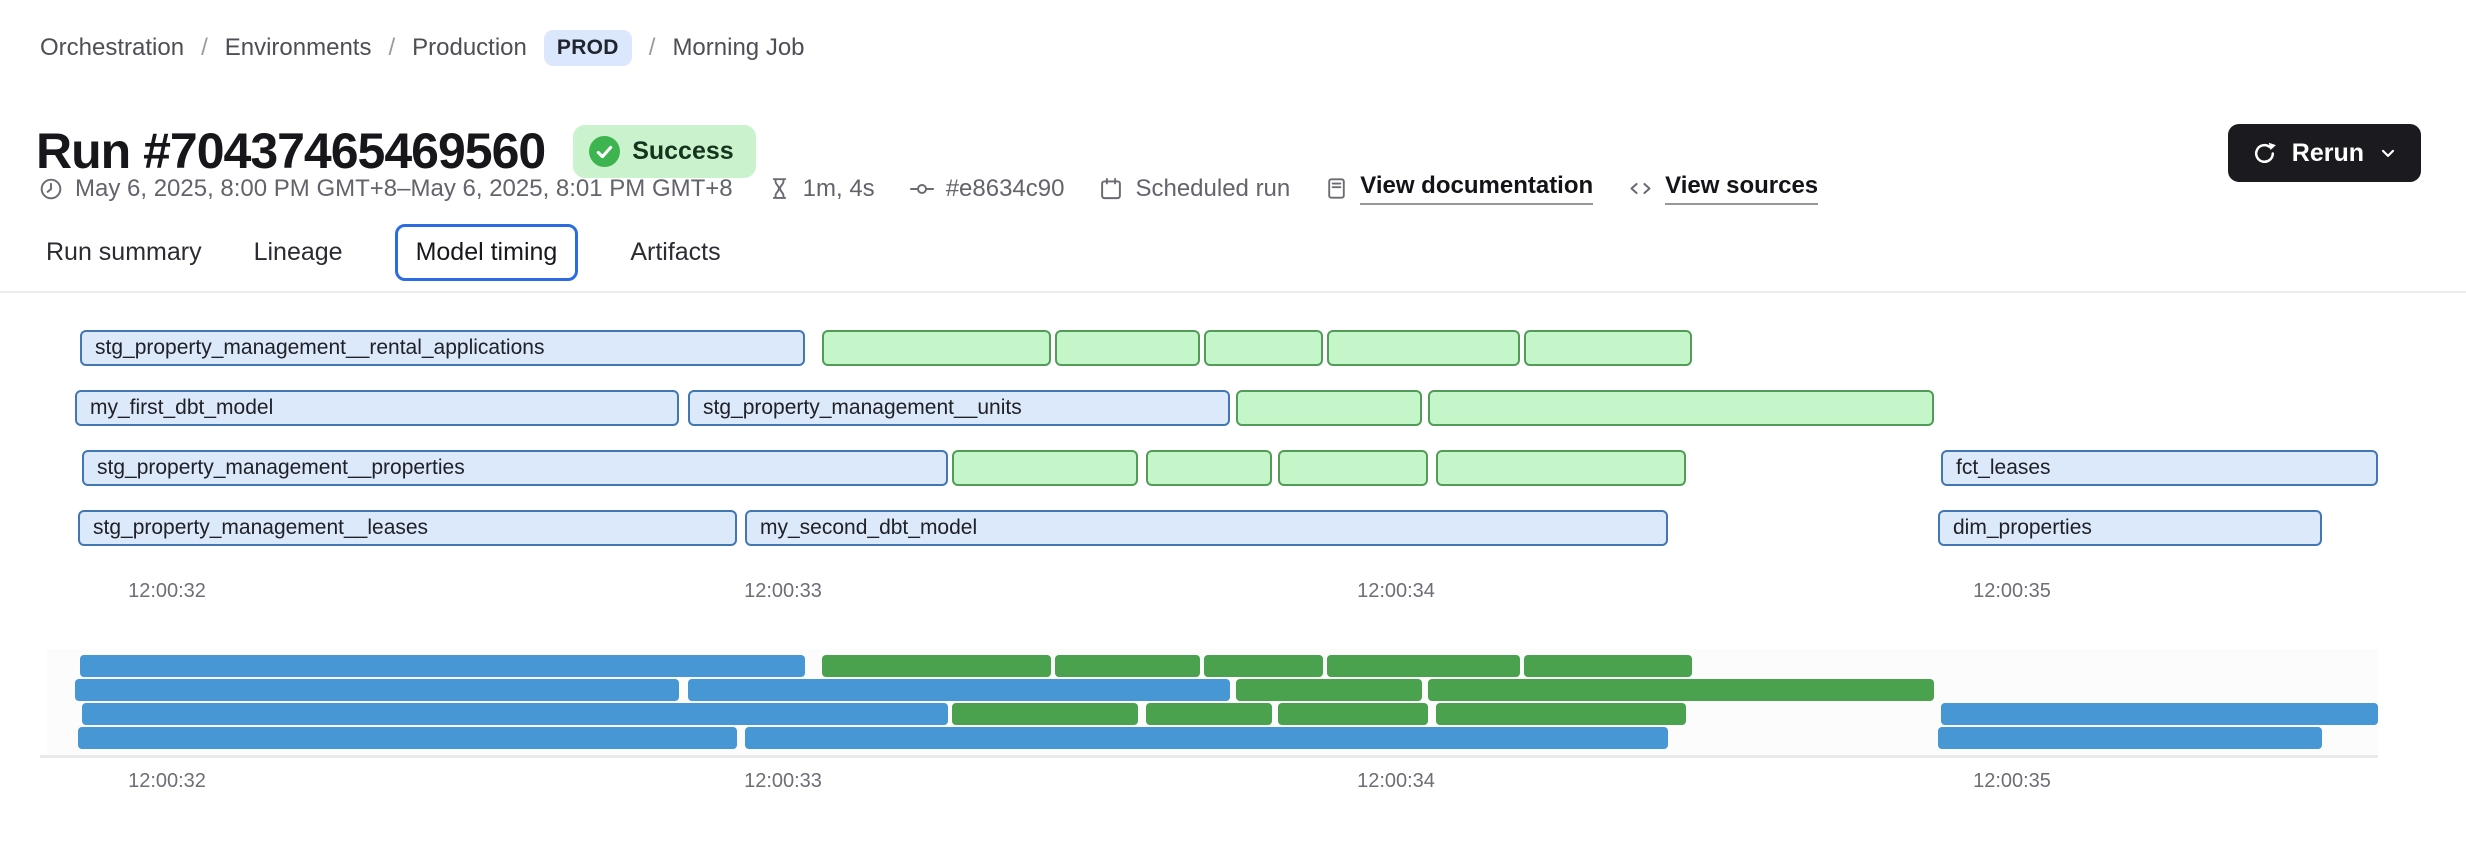  I want to click on run-duration: 1m, 4s, so click(821, 189).